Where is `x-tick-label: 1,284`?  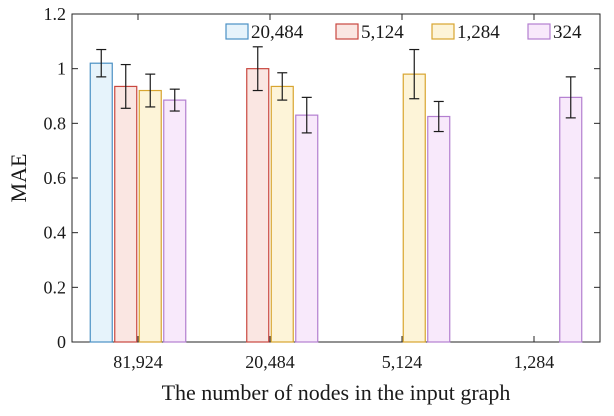 x-tick-label: 1,284 is located at coordinates (534, 362).